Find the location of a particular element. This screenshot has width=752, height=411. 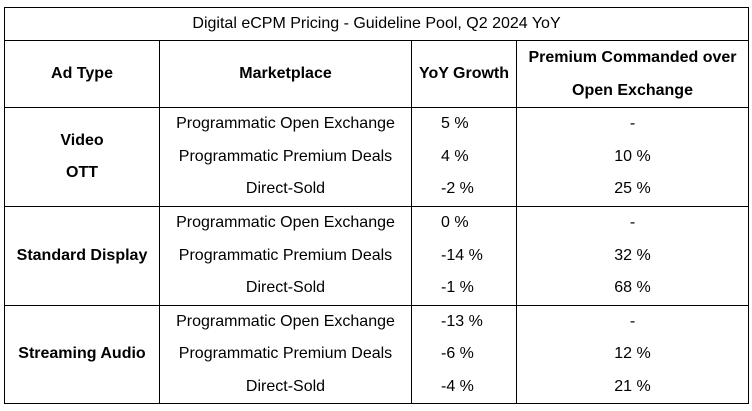

yoy-cell: 4 % is located at coordinates (464, 157).